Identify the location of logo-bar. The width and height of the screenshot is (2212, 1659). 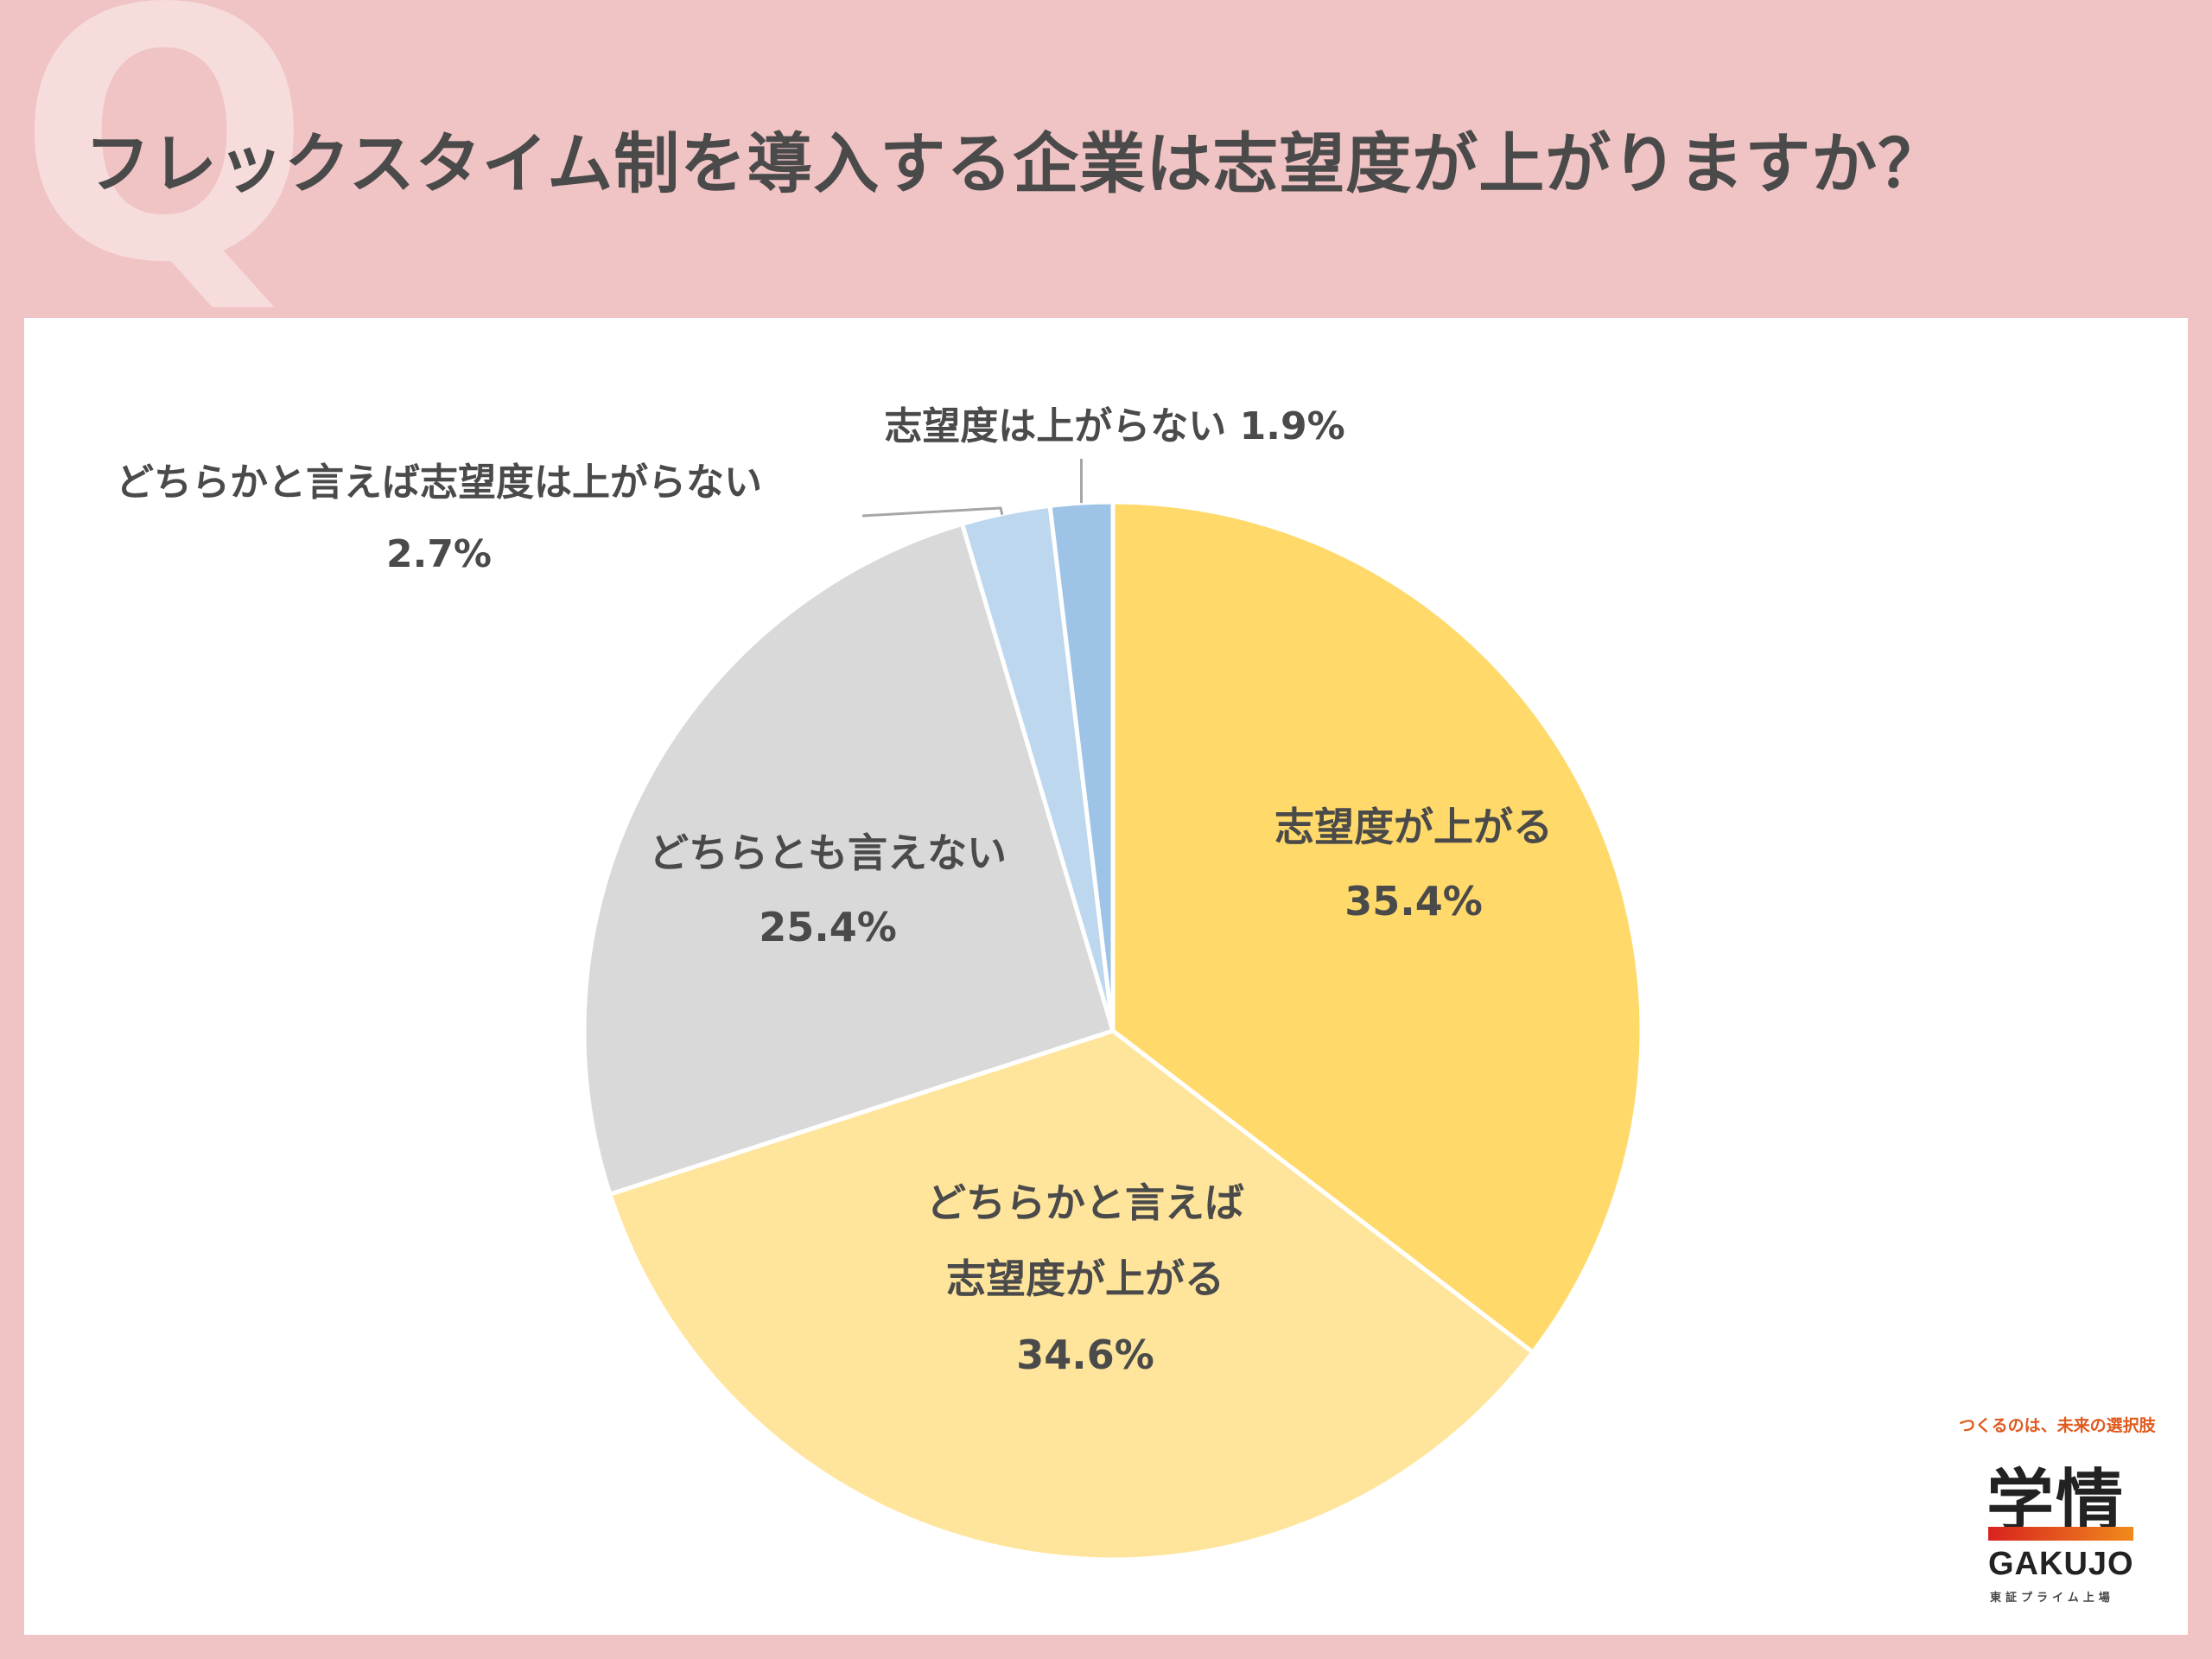
(2060, 1534).